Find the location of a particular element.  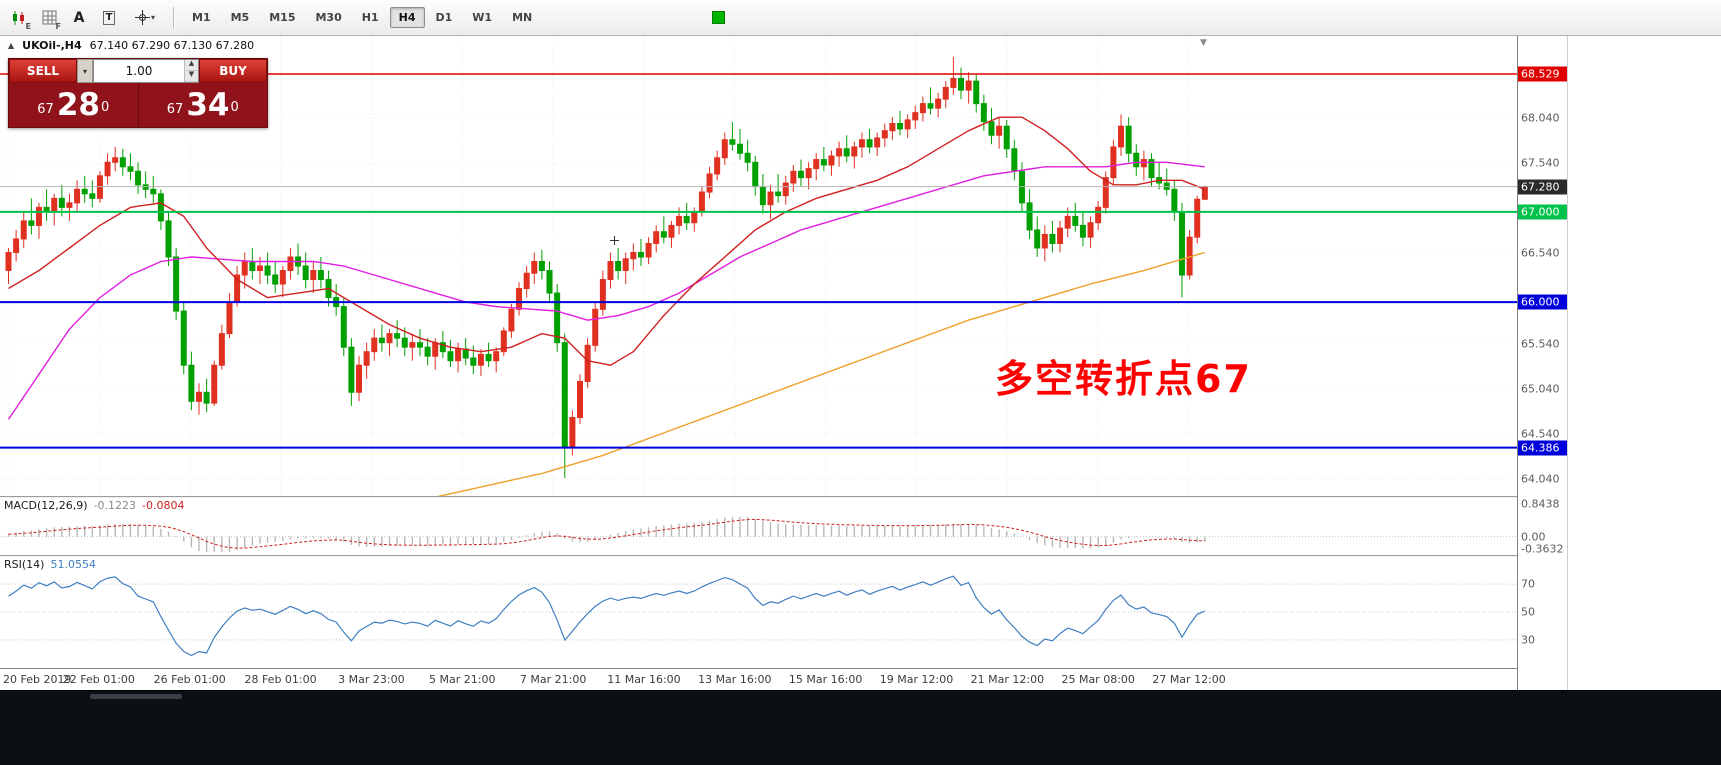

sell-price-display: 67 28 0 is located at coordinates (73, 105).